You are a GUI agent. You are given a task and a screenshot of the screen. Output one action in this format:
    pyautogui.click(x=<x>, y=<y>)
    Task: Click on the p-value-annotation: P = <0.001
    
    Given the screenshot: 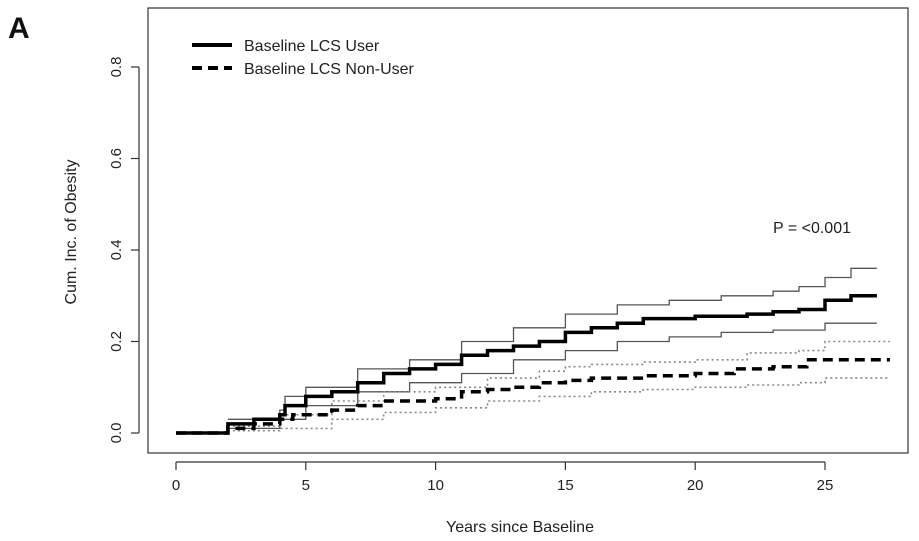 What is the action you would take?
    pyautogui.click(x=812, y=228)
    